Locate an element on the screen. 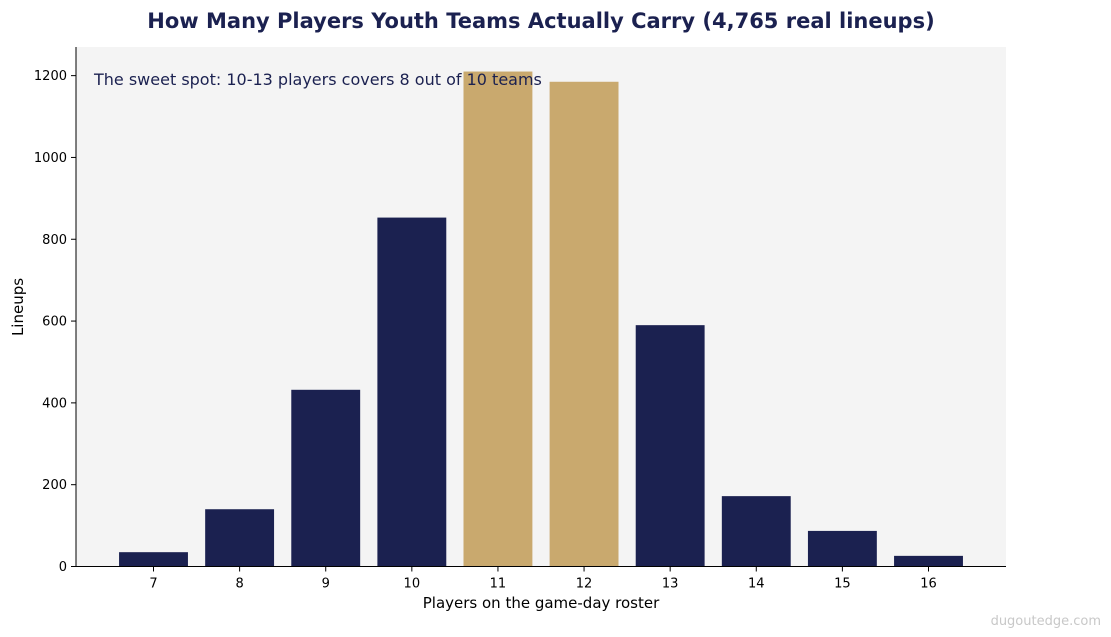 The image size is (1111, 637). y-tick-label: 1200 is located at coordinates (50, 76).